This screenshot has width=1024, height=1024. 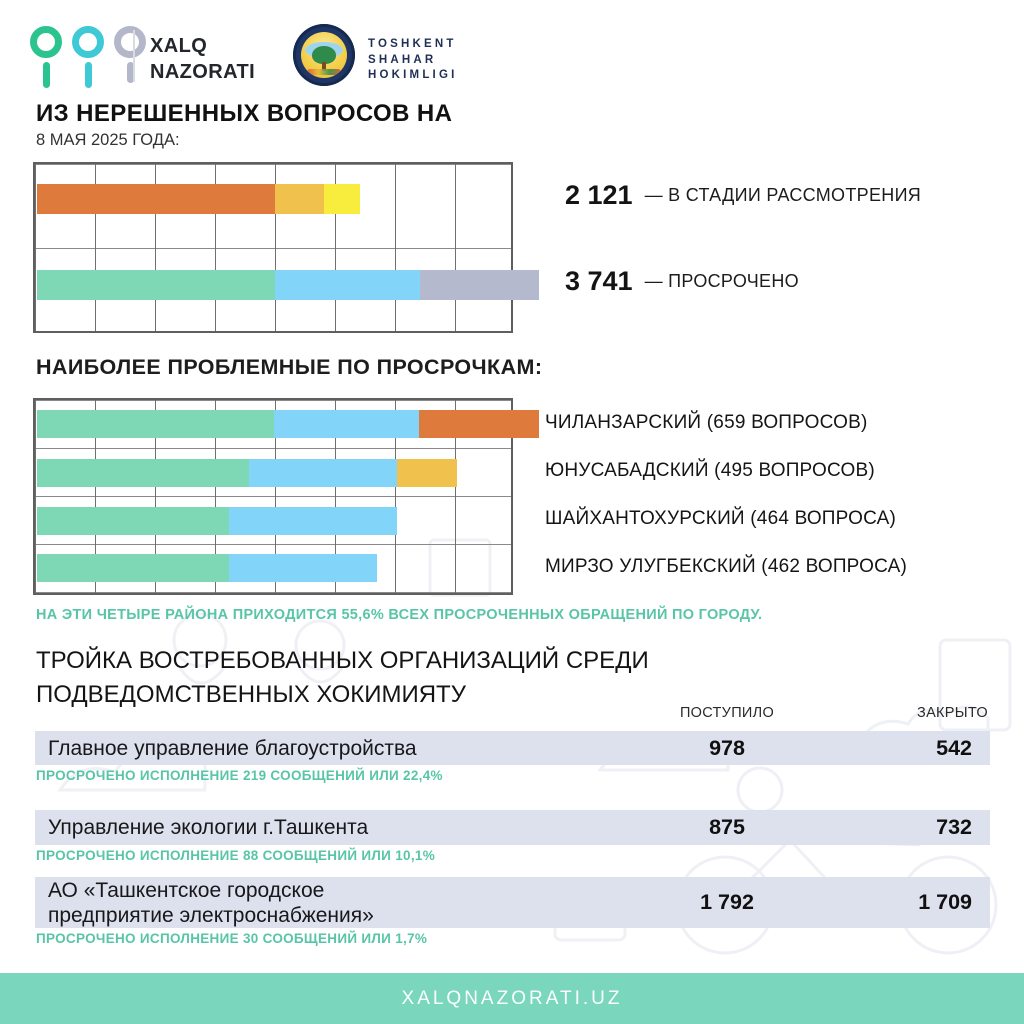 What do you see at coordinates (244, 113) in the screenshot?
I see `page-title: ИЗ НЕРЕШЕННЫХ ВОПРОСОВ НА` at bounding box center [244, 113].